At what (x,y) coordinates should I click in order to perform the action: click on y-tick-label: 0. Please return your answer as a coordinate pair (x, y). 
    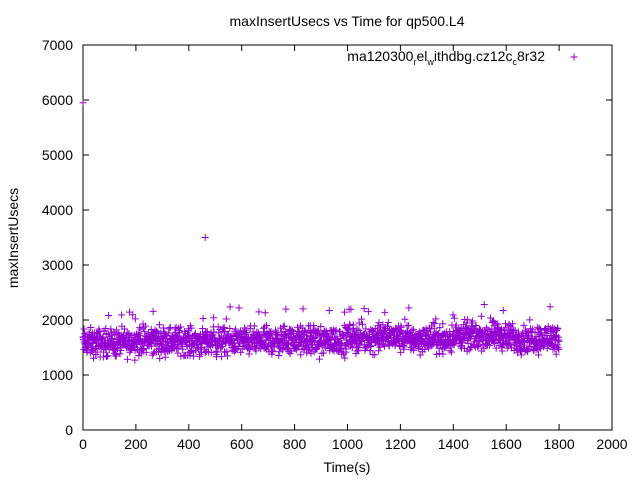
    Looking at the image, I should click on (69, 430).